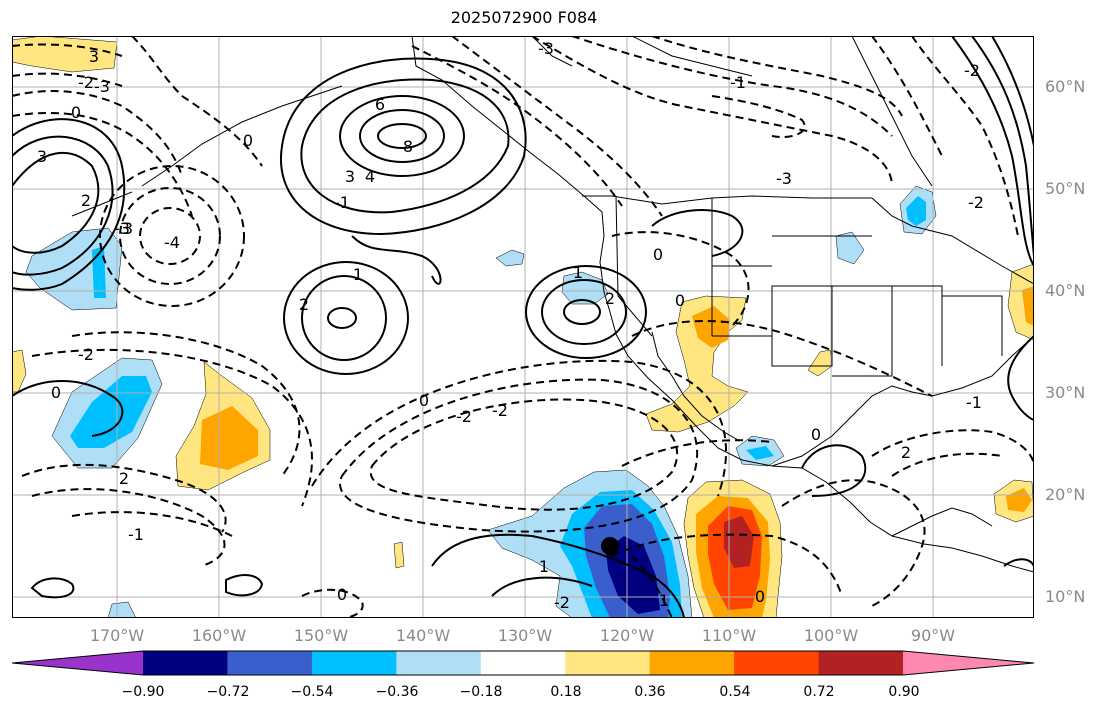 The width and height of the screenshot is (1105, 712). What do you see at coordinates (481, 692) in the screenshot?
I see `colorbar-tick-label: −0.18` at bounding box center [481, 692].